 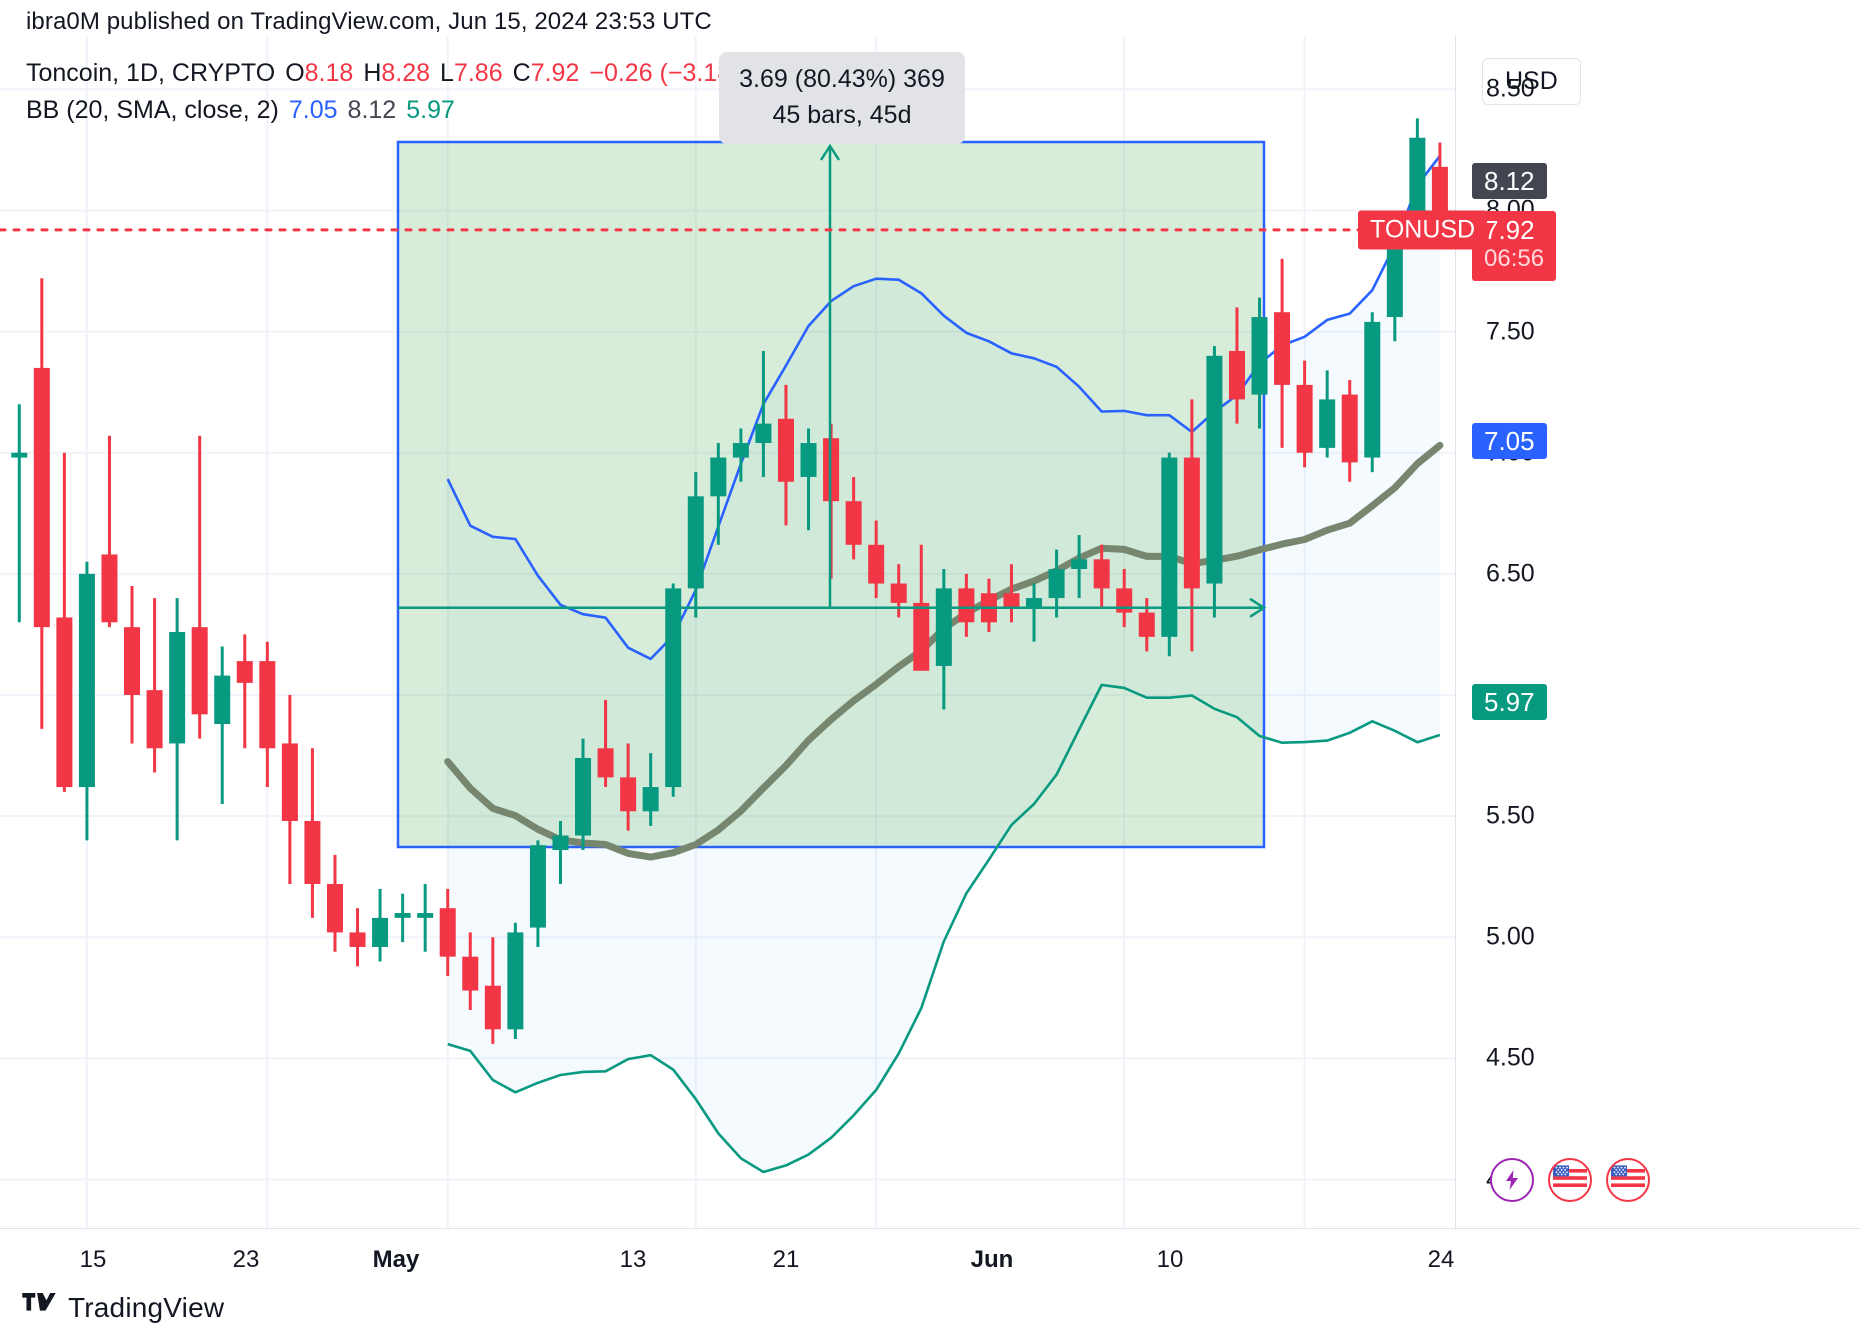 I want to click on lightning-bolt-icon, so click(x=1512, y=1180).